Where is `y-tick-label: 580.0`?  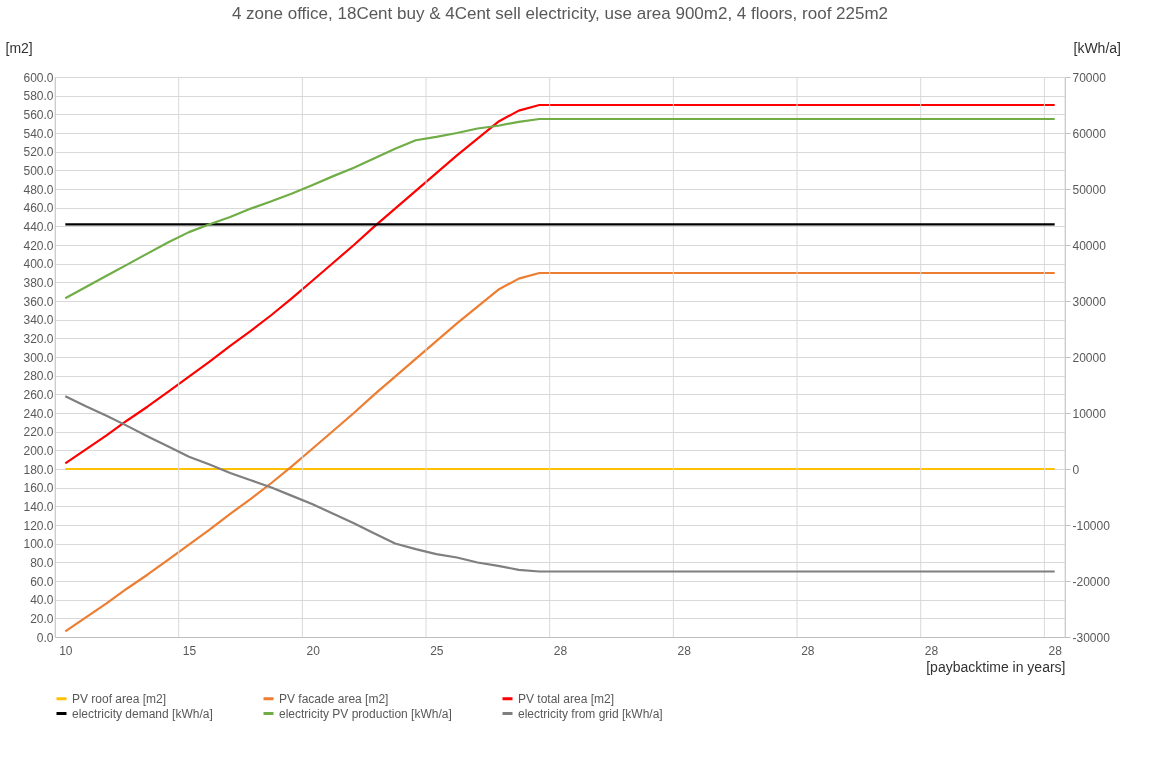
y-tick-label: 580.0 is located at coordinates (38, 96).